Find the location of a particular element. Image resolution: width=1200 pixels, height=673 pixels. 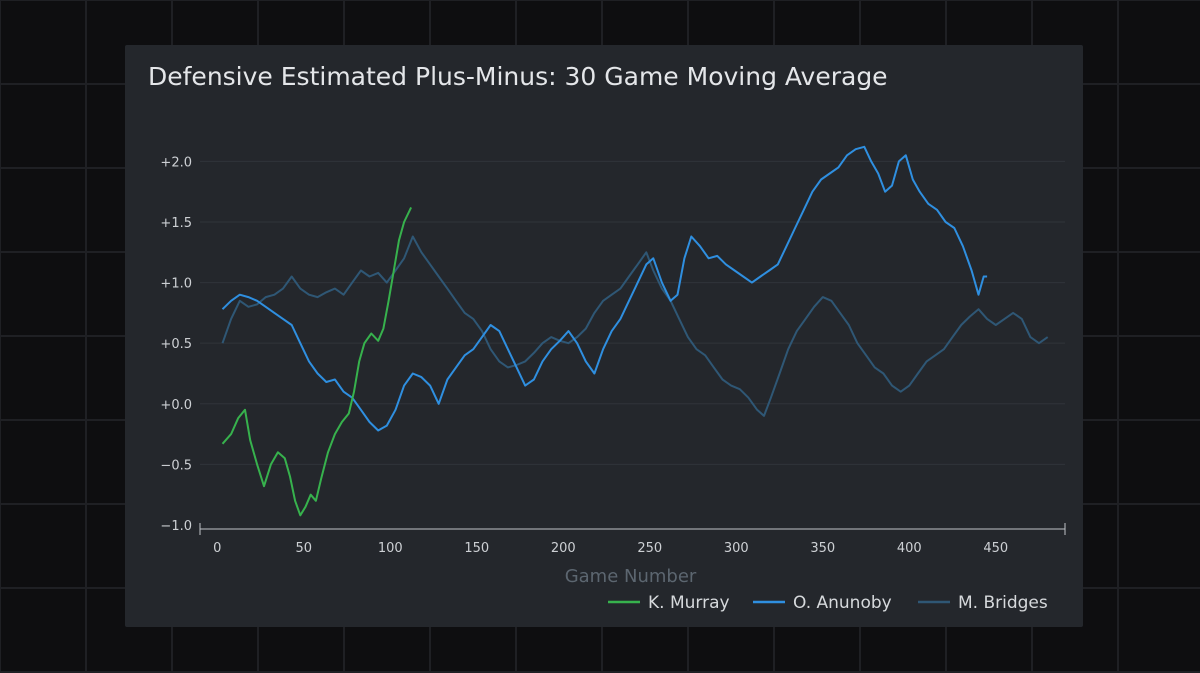

y-tick-label: −1.0 is located at coordinates (176, 526).